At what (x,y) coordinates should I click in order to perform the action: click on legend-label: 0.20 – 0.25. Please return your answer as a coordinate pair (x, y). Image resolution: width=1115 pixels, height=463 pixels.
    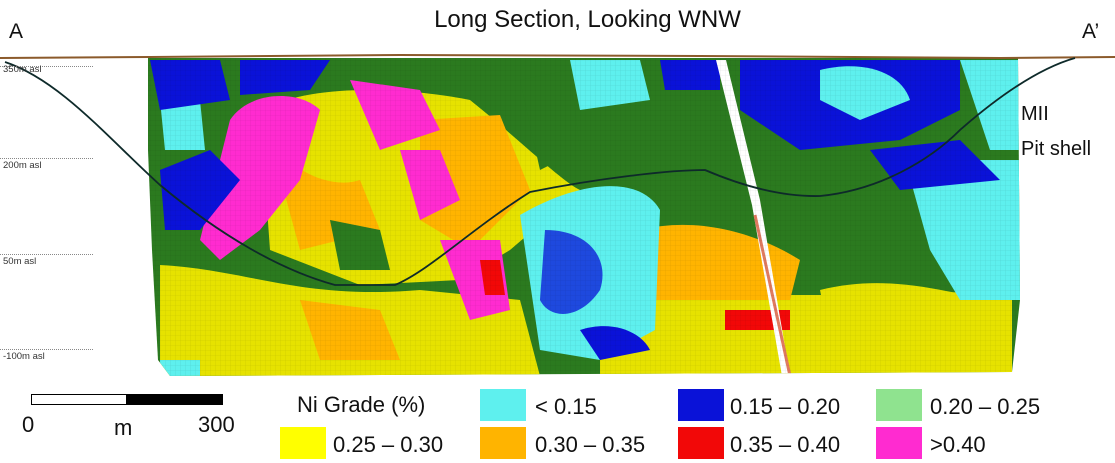
    Looking at the image, I should click on (985, 406).